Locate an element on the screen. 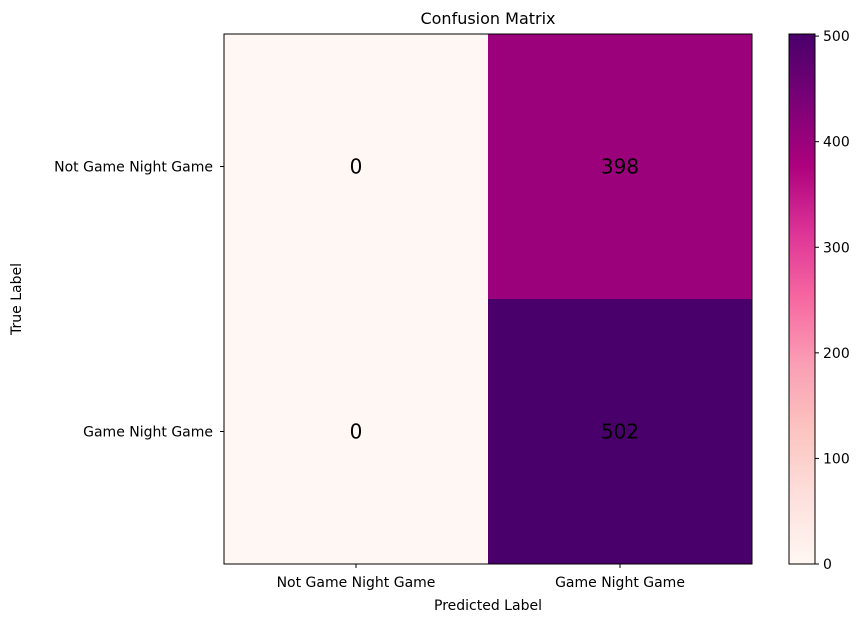 The height and width of the screenshot is (618, 863). colorbar-tick-label: 300 is located at coordinates (836, 248).